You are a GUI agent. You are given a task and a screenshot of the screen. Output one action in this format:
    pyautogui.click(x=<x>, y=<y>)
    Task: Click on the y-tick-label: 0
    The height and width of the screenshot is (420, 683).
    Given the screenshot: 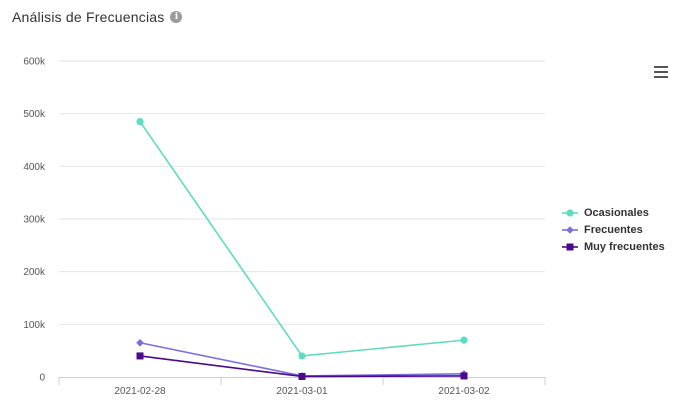 What is the action you would take?
    pyautogui.click(x=42, y=378)
    